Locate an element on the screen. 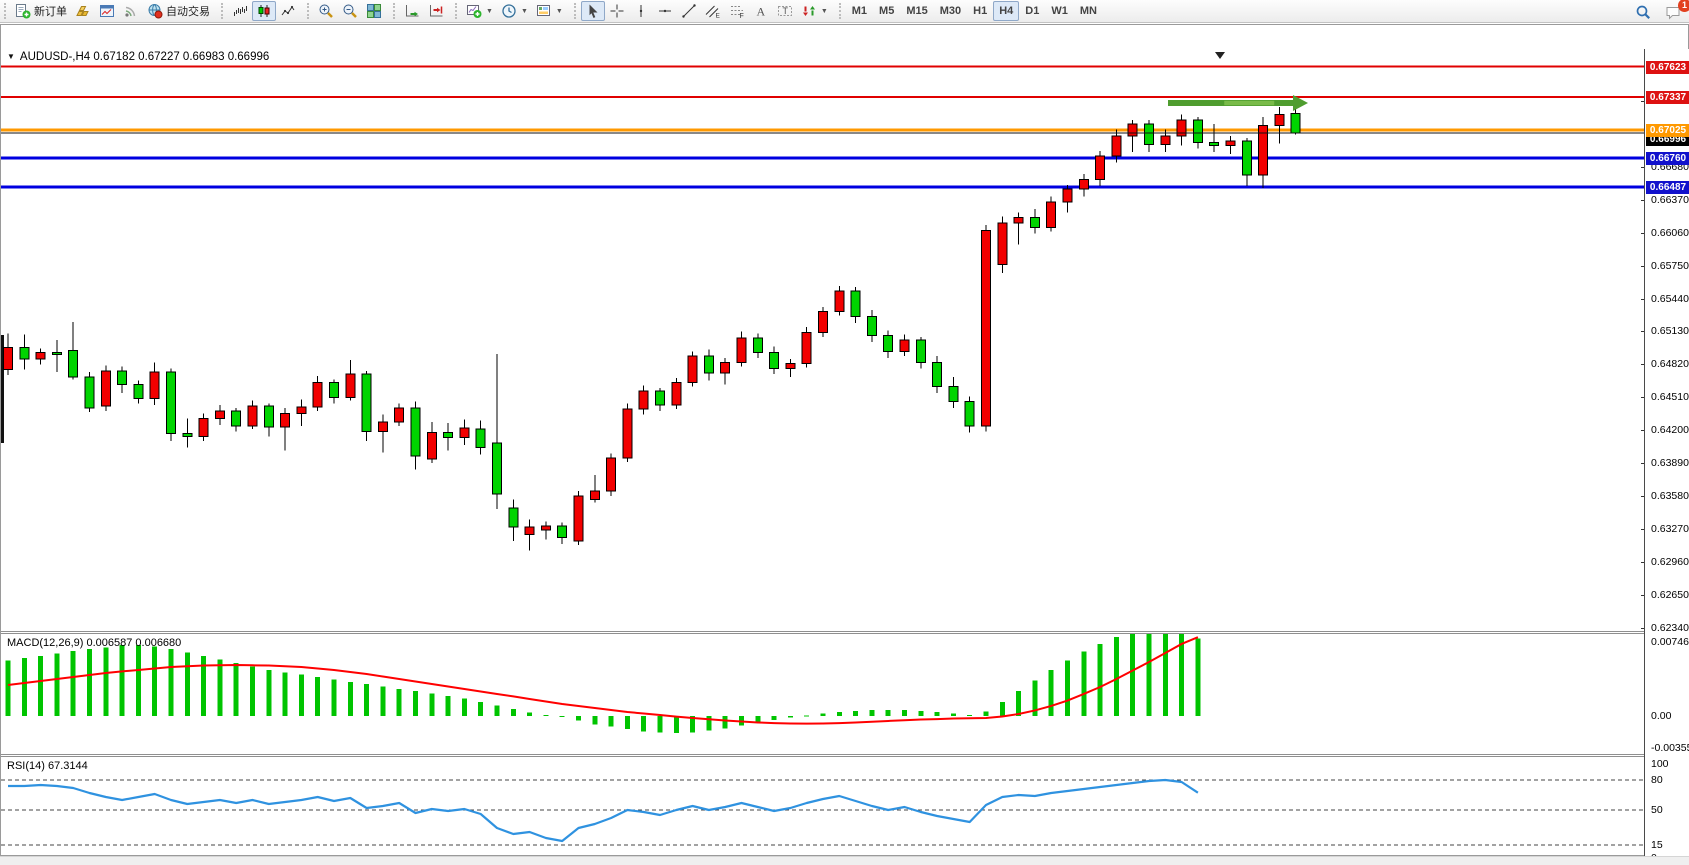  timeframe-m1-button: M1 is located at coordinates (859, 11).